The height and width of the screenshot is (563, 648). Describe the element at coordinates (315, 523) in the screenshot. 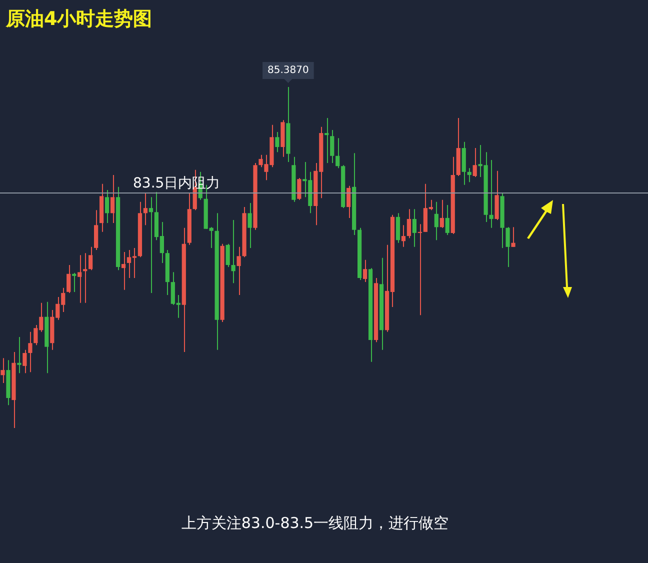

I see `text: 上方关注83.0-83.5一线阻力，进行做空` at that location.